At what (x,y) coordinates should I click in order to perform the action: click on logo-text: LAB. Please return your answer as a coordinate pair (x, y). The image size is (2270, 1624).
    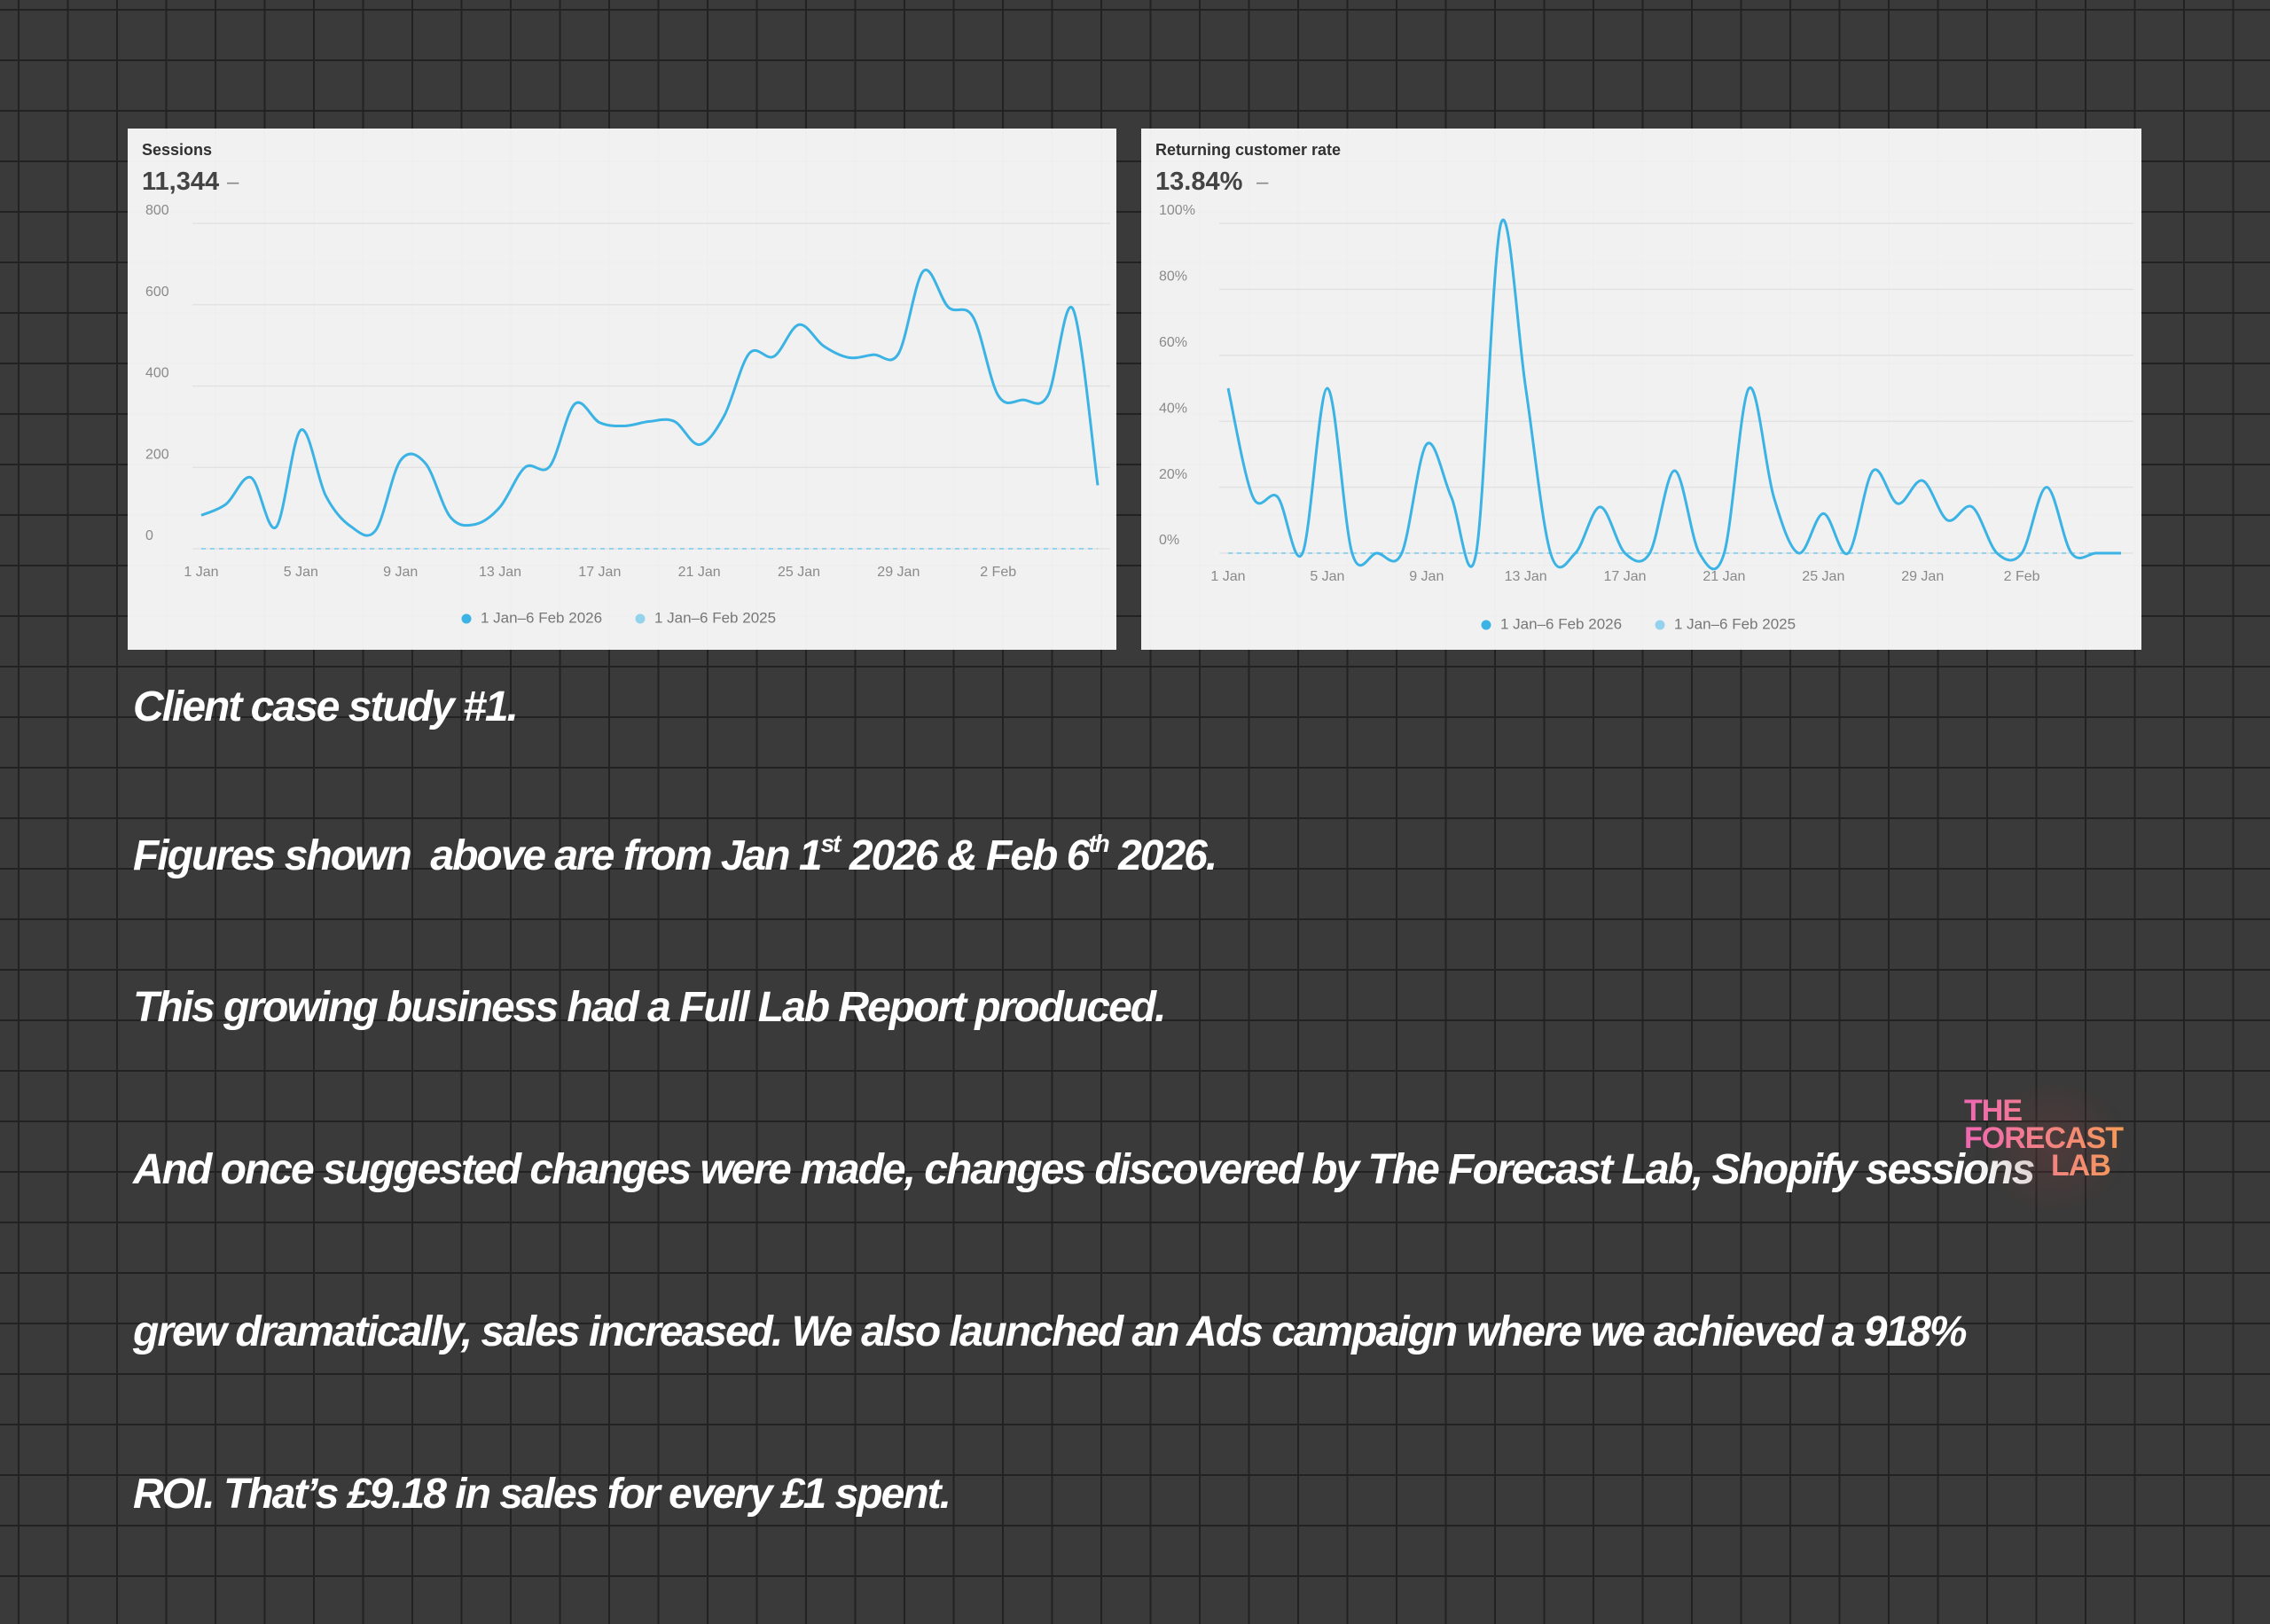
    Looking at the image, I should click on (2052, 1166).